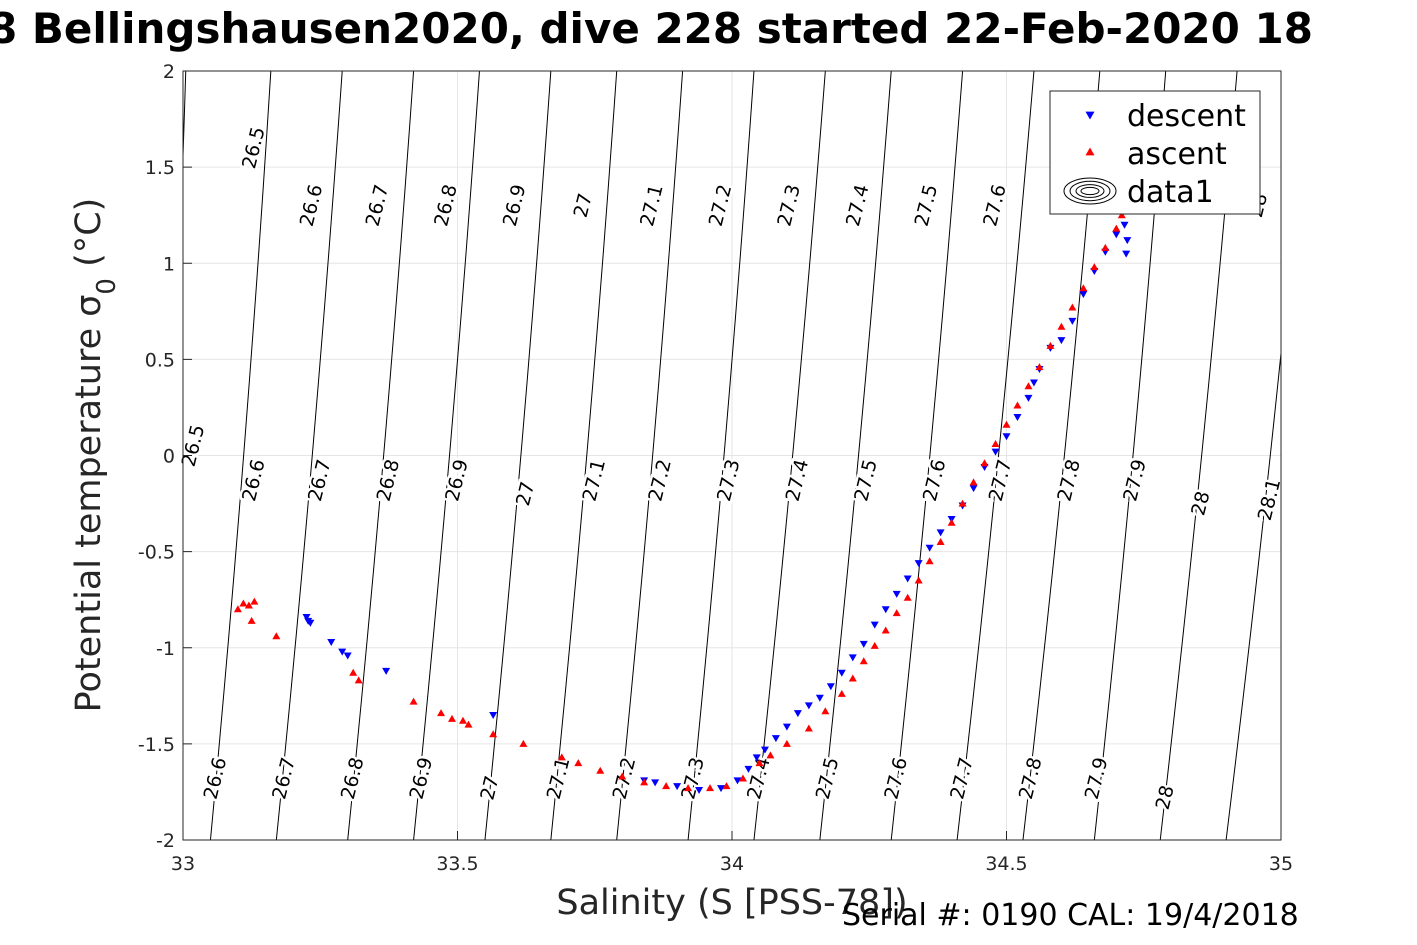 The height and width of the screenshot is (945, 1417). What do you see at coordinates (1186, 116) in the screenshot?
I see `legend-descent-label: descent` at bounding box center [1186, 116].